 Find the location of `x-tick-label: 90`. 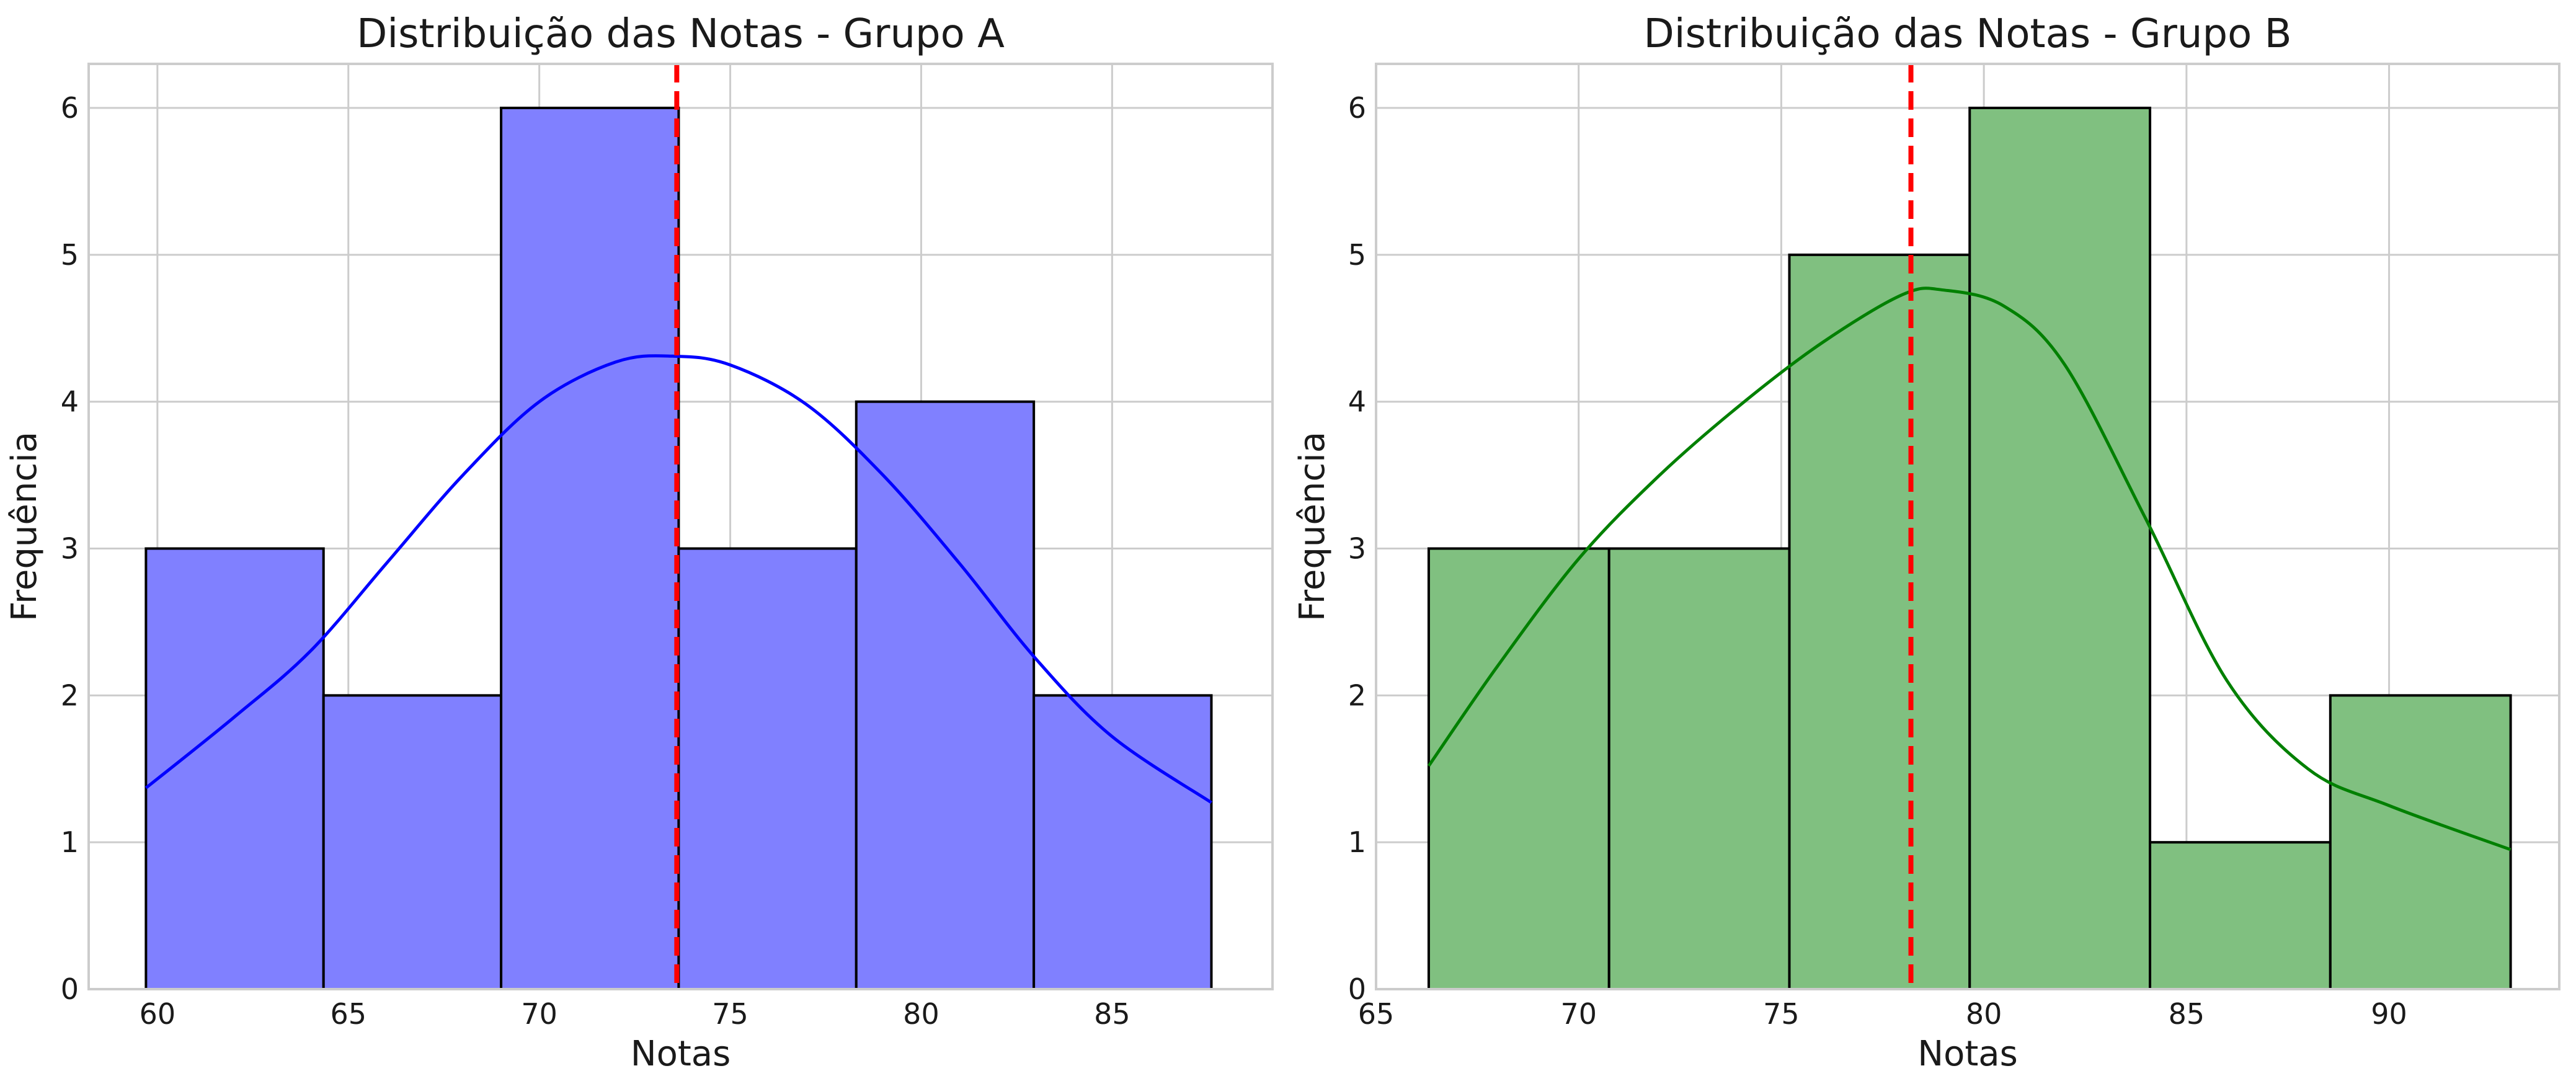

x-tick-label: 90 is located at coordinates (2389, 1014).